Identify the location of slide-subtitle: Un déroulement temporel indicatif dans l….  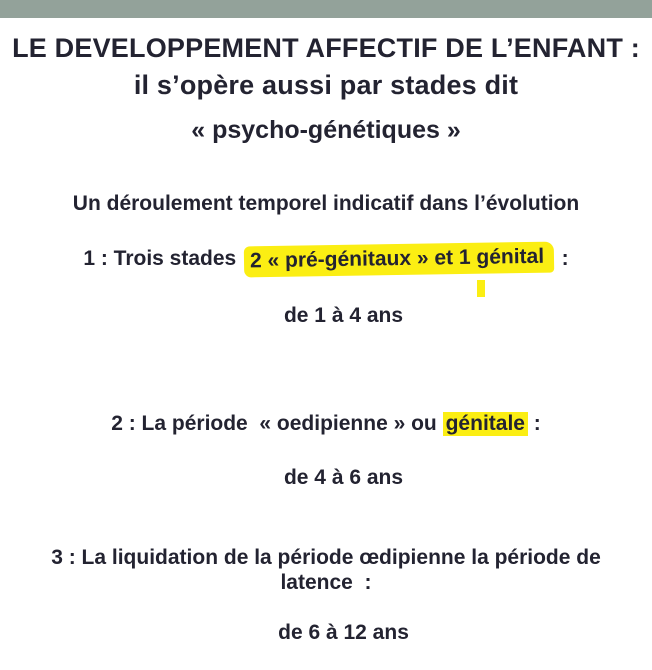
(326, 204).